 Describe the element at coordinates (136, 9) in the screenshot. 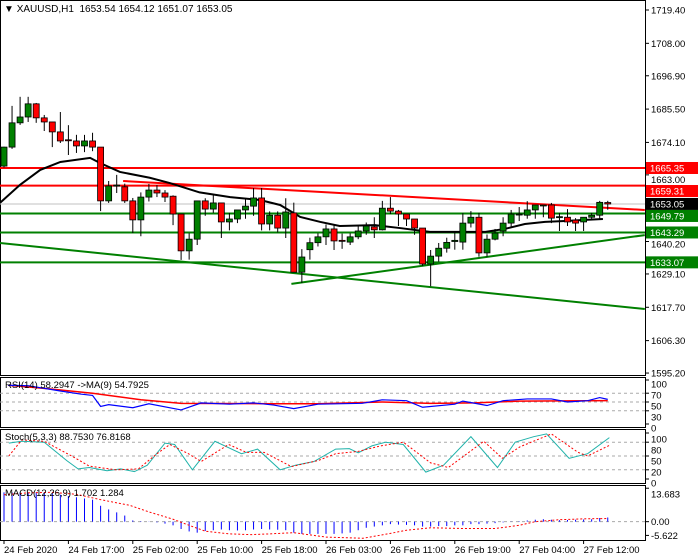

I see `high-value: 1654.12` at that location.